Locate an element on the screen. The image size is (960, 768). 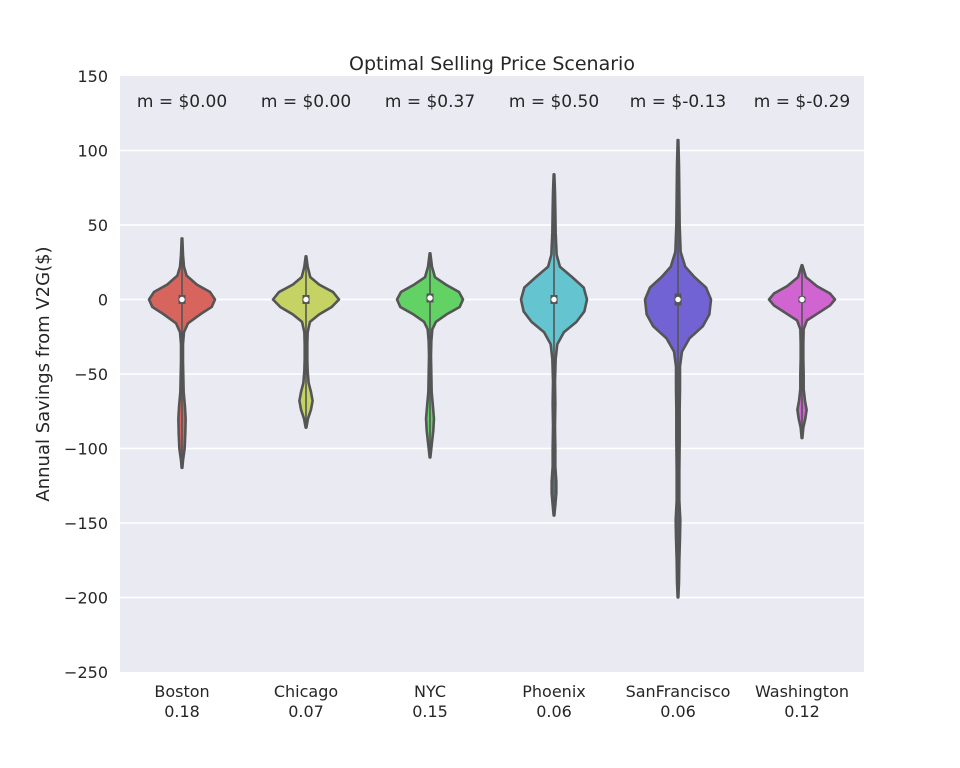
x-category-label: Phoenix is located at coordinates (553, 691).